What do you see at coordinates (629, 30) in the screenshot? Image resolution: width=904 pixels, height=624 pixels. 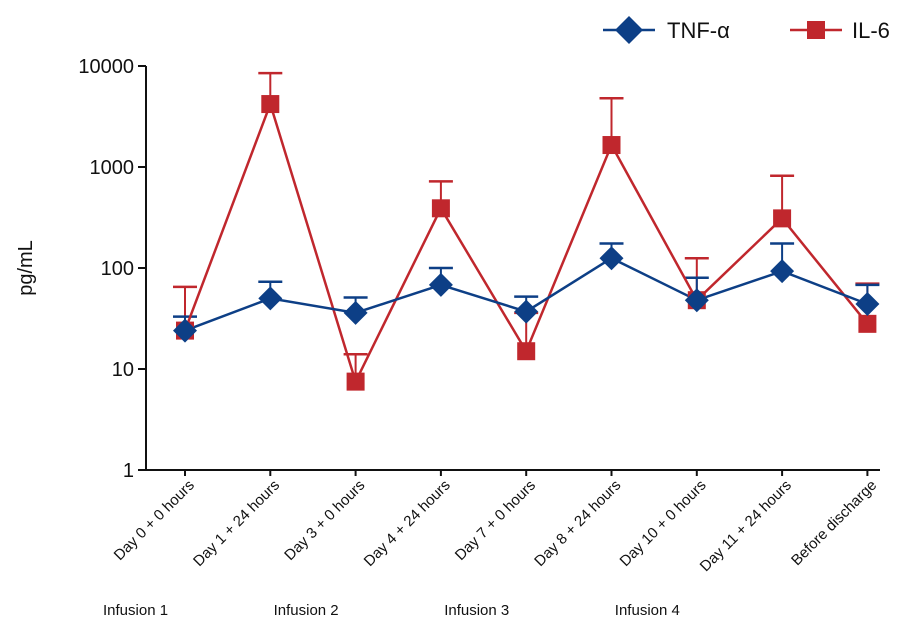 I see `legend-marker-tnf` at bounding box center [629, 30].